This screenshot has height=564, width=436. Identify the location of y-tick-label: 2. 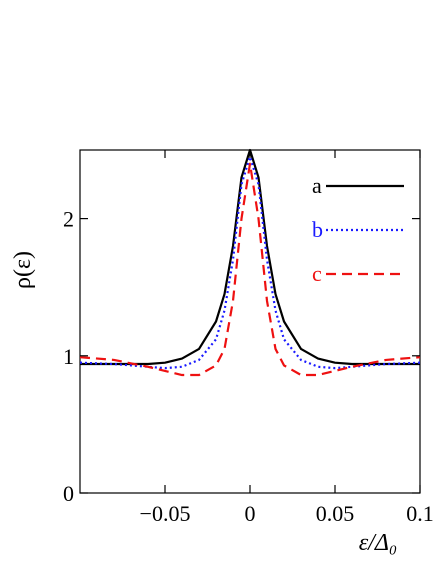
(68, 219).